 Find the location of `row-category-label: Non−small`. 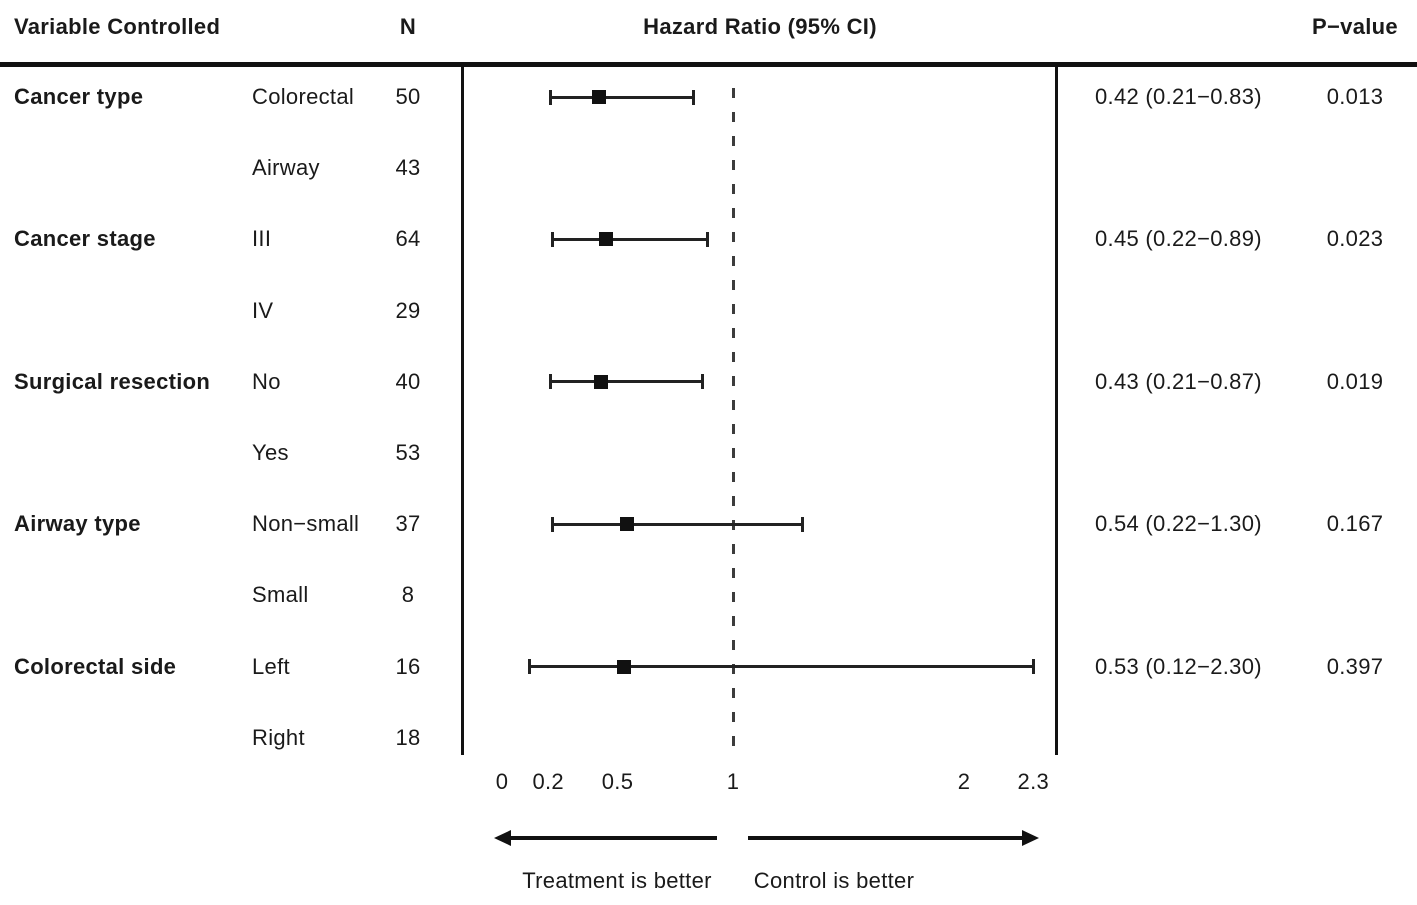

row-category-label: Non−small is located at coordinates (306, 524).